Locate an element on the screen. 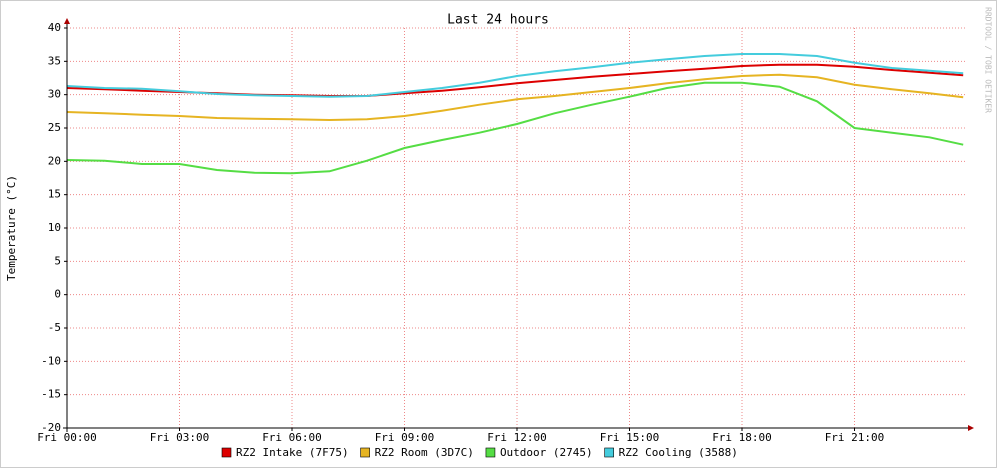  y-tick-label: 15 is located at coordinates (54, 194).